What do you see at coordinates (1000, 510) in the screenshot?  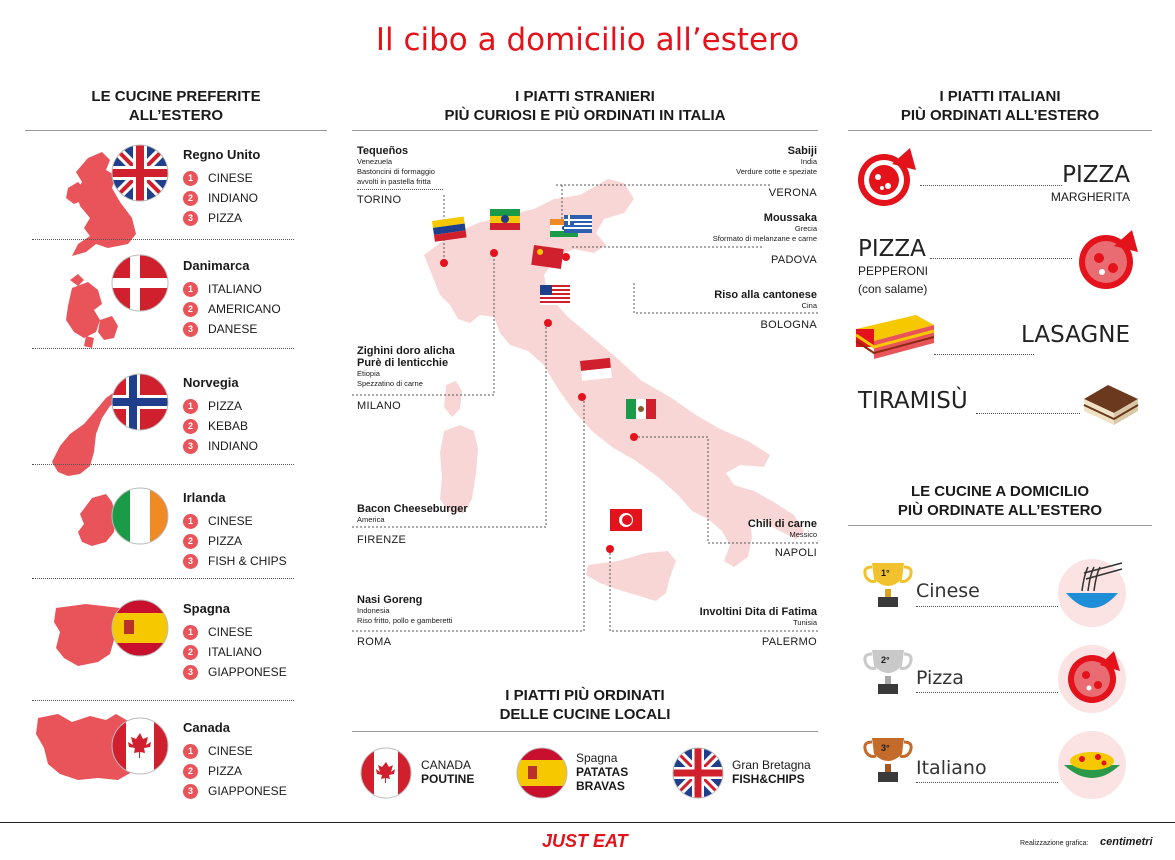 I see `cuisine-heading-line-2: PIÙ ORDINATE ALL’ESTERO` at bounding box center [1000, 510].